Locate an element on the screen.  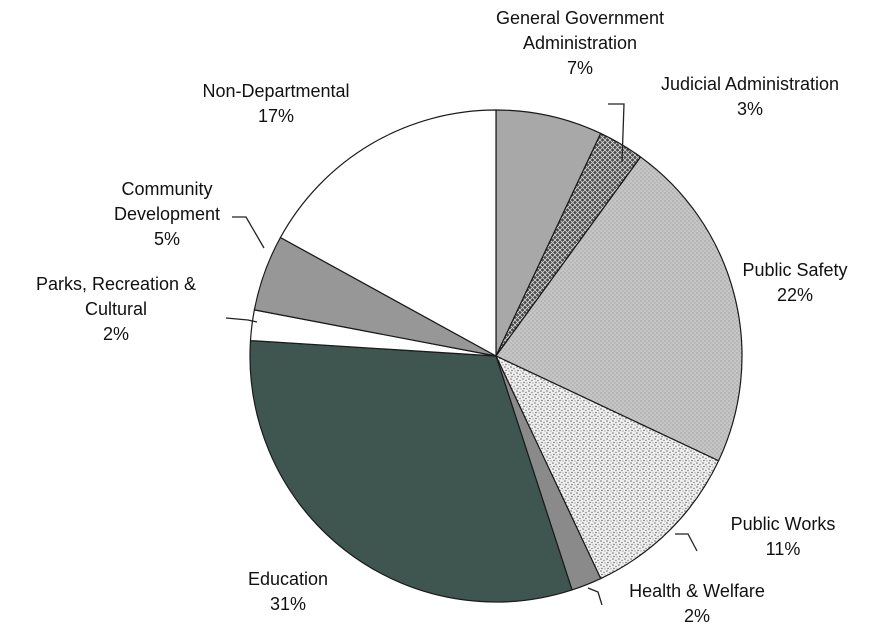
pie-slice-public-works is located at coordinates (607, 467).